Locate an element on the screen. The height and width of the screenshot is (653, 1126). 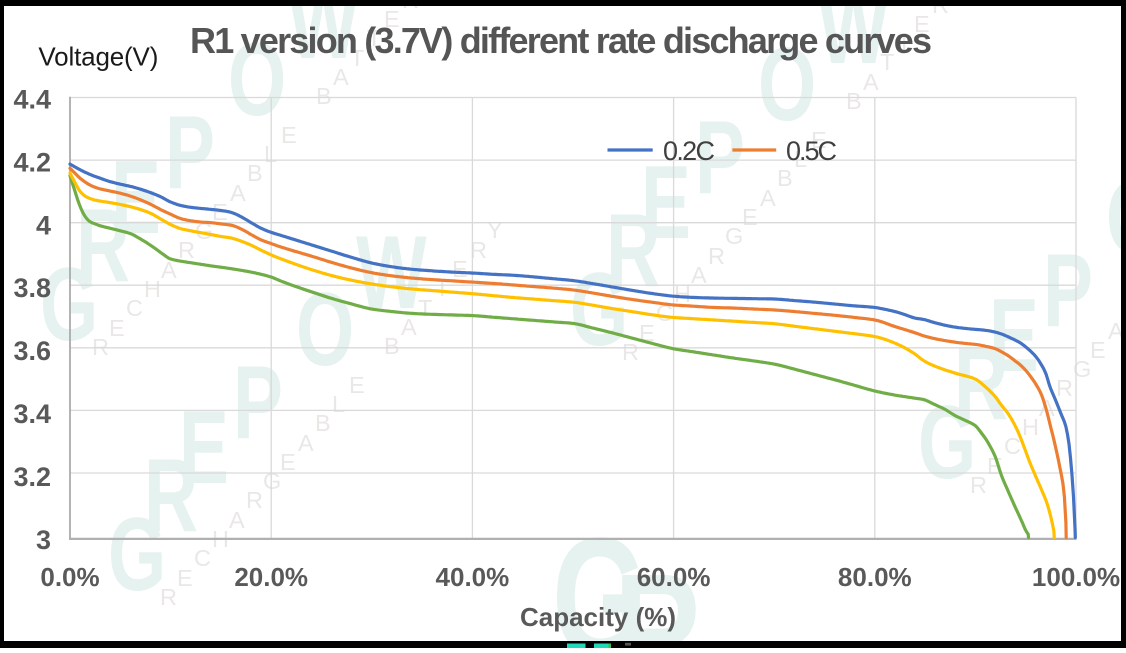
svg-text: 40.0% is located at coordinates (473, 577).